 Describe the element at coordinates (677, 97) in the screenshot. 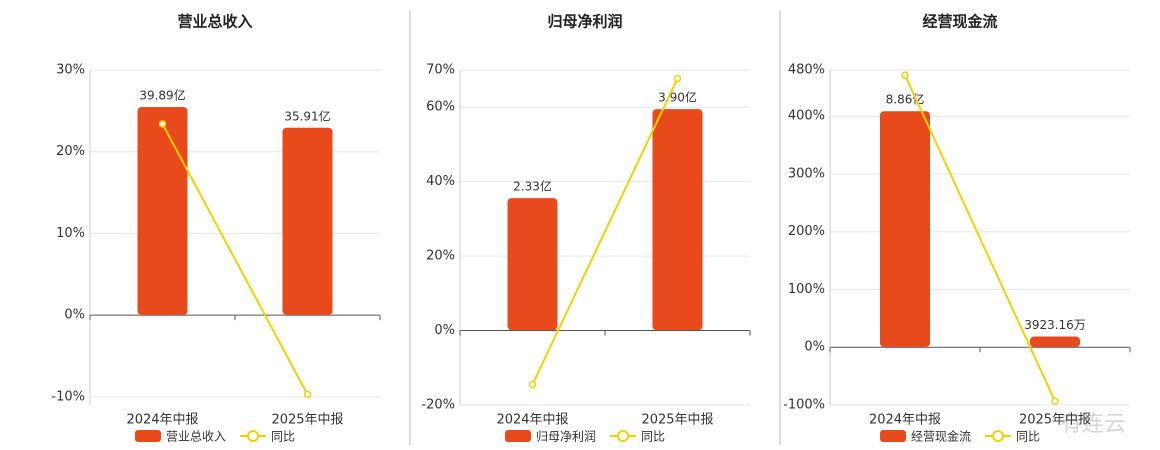

I see `value-label: 3.90亿` at that location.